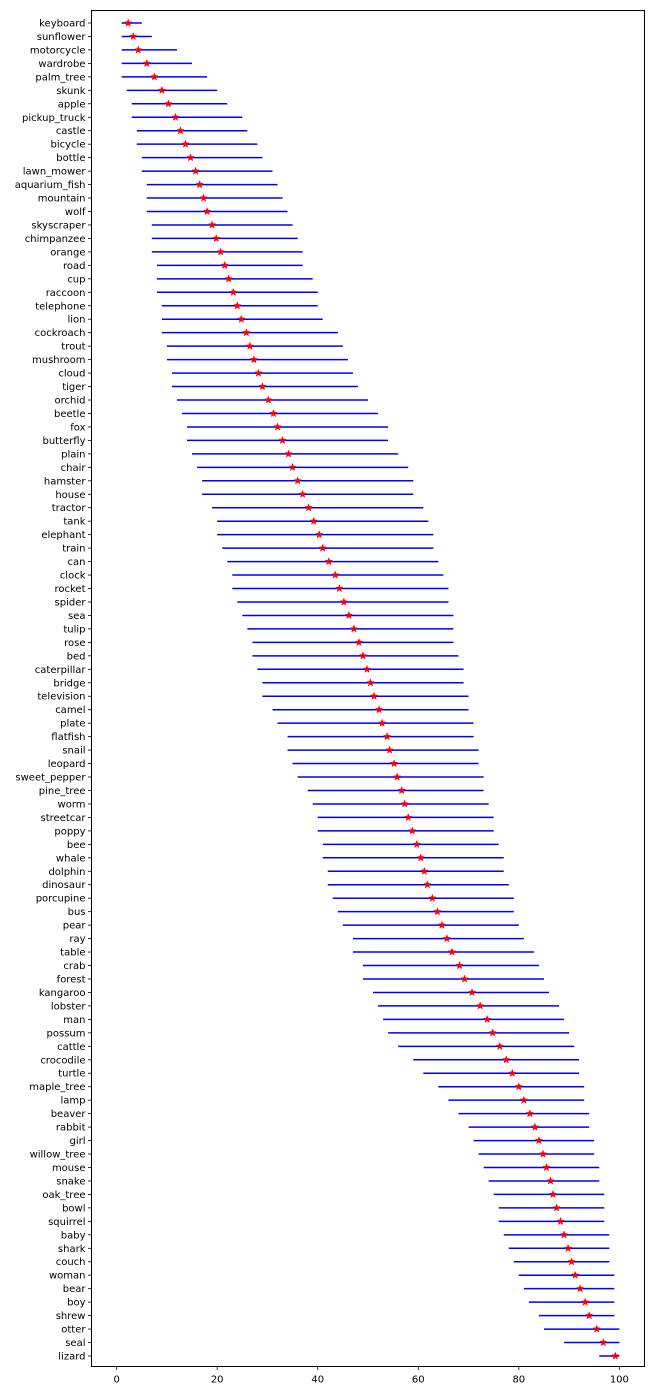 This screenshot has width=654, height=1393. I want to click on star-marker-bee, so click(417, 843).